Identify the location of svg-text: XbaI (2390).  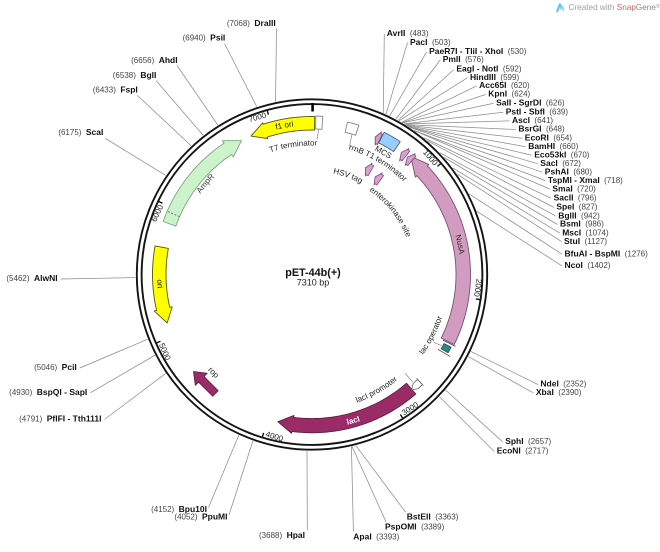
(559, 392).